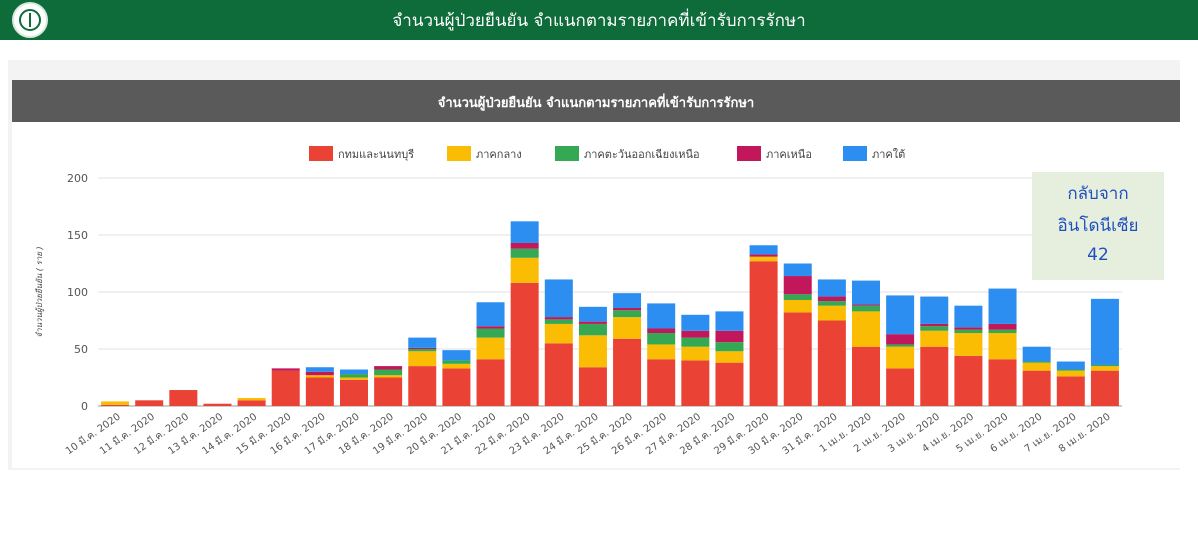  Describe the element at coordinates (30, 20) in the screenshot. I see `ministry-logo-icon` at that location.